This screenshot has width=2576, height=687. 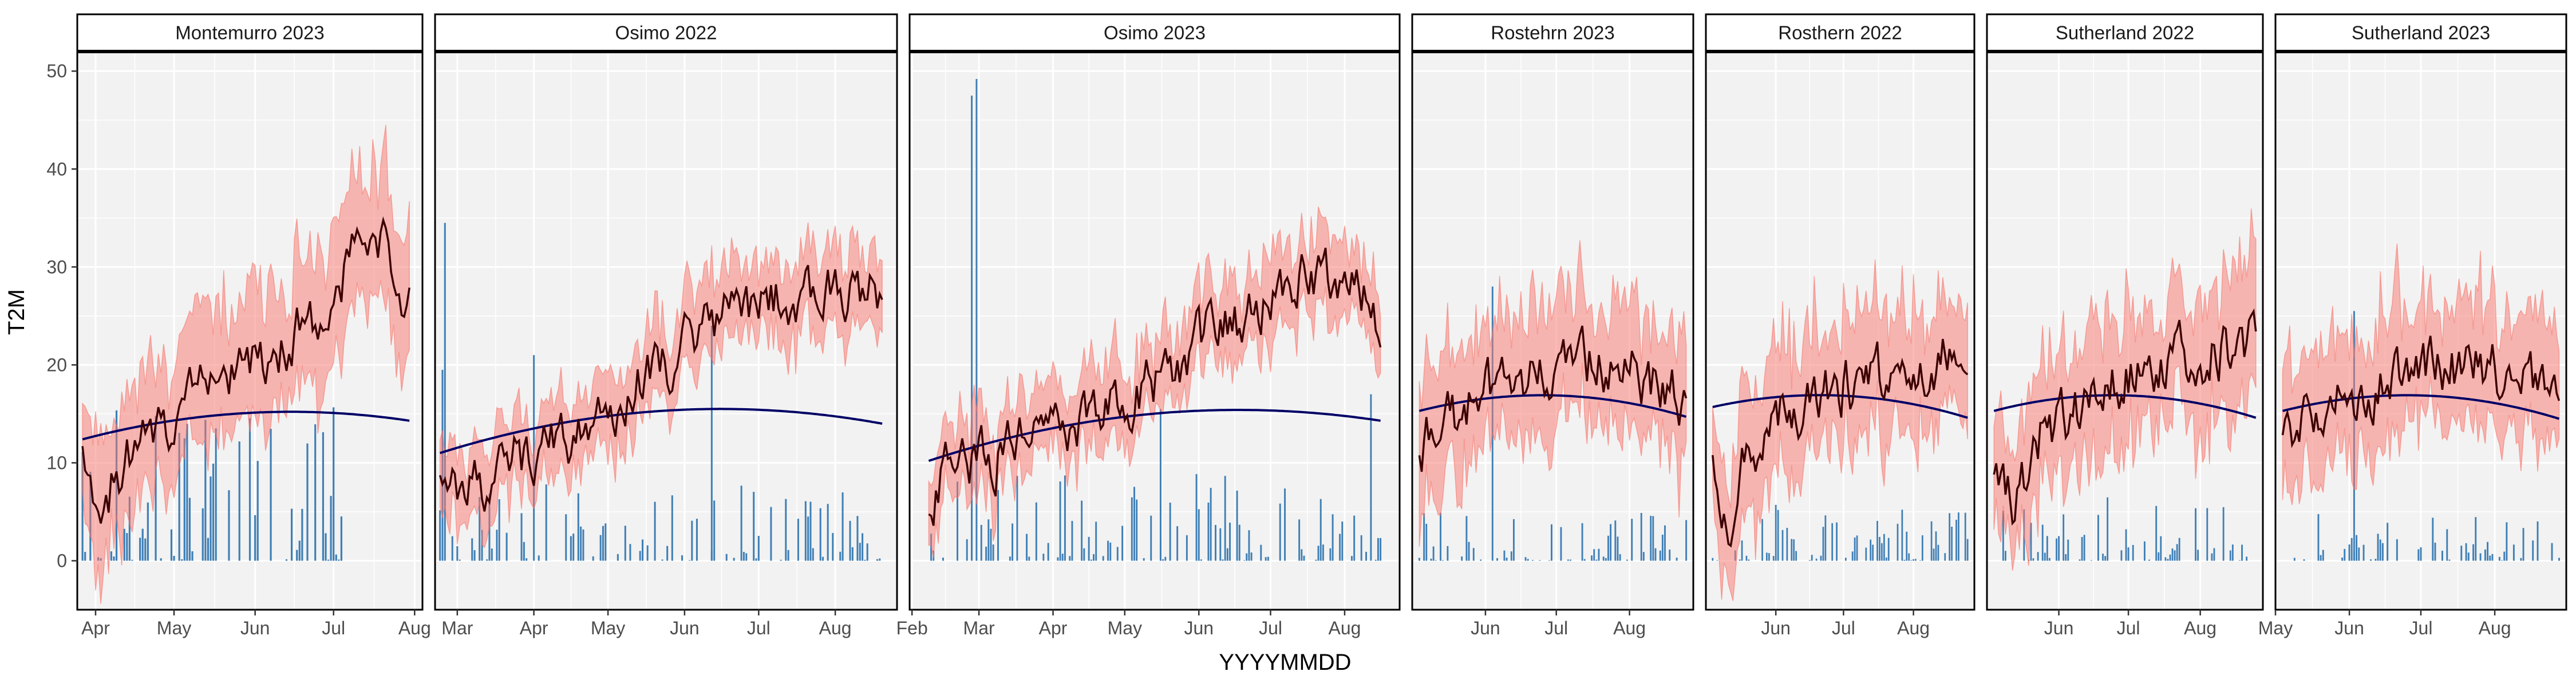 I want to click on y-axis: 0 10 20 30 40 50, so click(x=61, y=316).